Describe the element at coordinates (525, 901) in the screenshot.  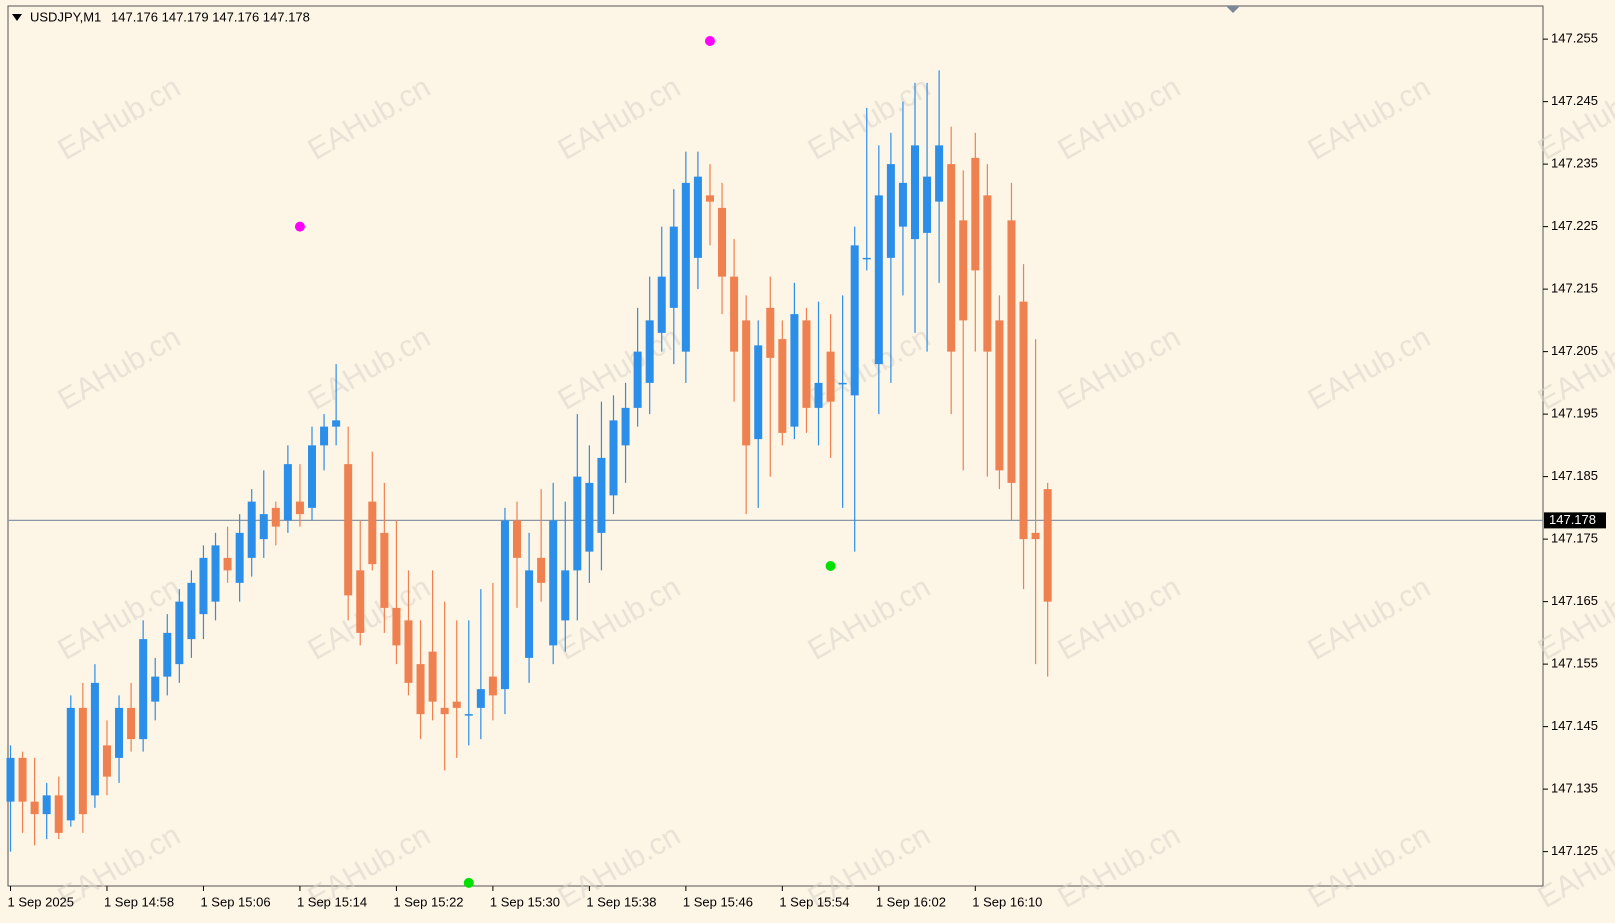
I see `x-tick-label: 1 Sep 15:30` at that location.